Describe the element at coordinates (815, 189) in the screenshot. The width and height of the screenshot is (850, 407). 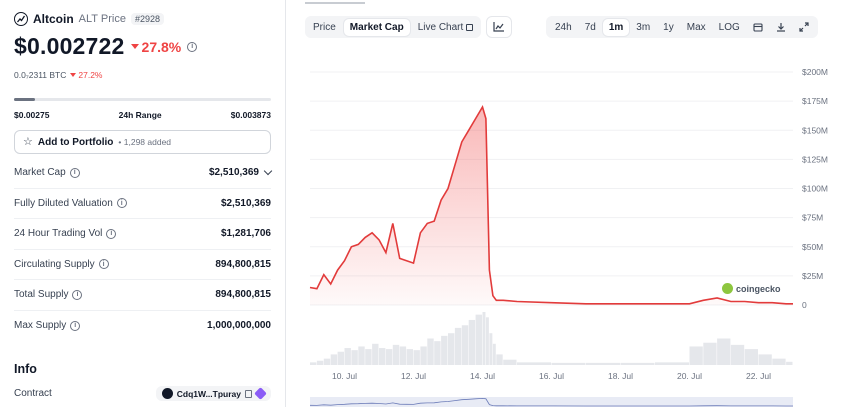
I see `y-tick-label: $100M` at that location.